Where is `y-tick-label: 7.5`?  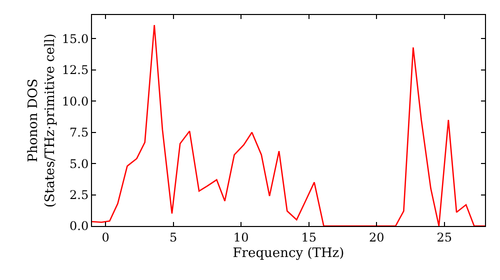
y-tick-label: 7.5 is located at coordinates (79, 133).